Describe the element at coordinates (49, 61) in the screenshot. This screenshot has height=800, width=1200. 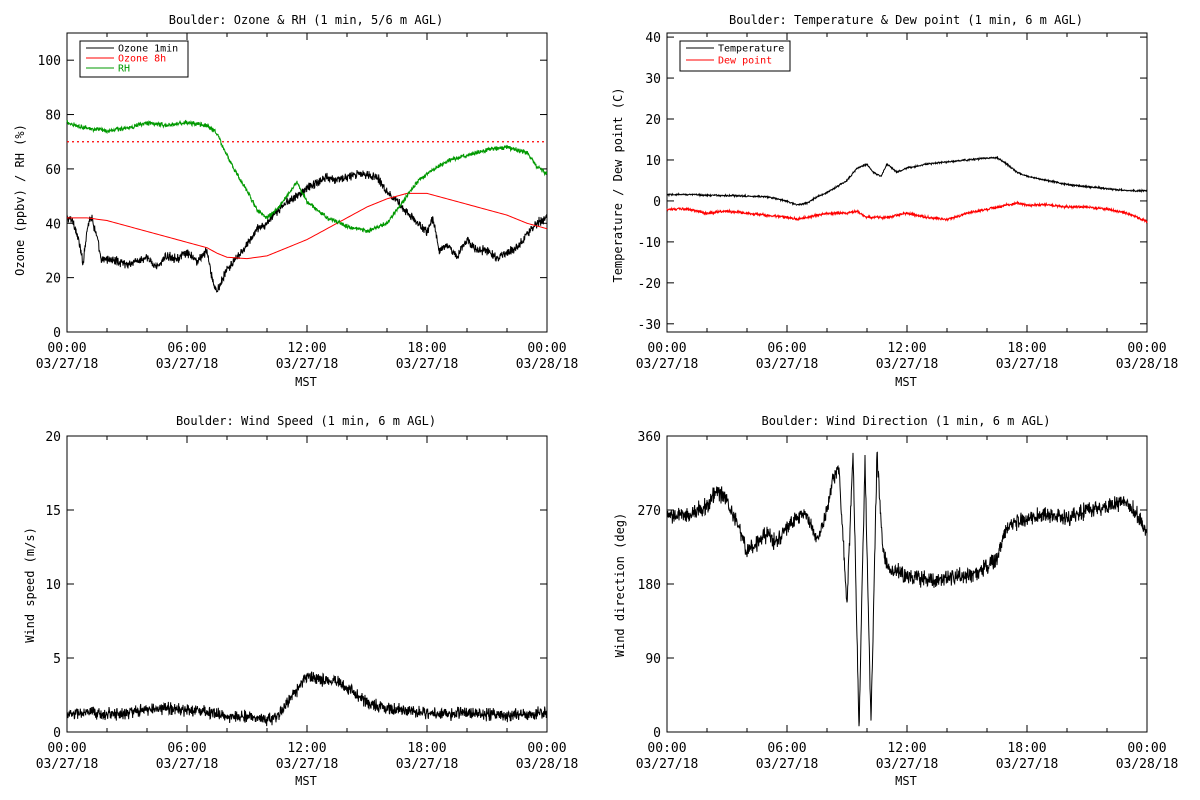
I see `y-tick-label: 100` at that location.